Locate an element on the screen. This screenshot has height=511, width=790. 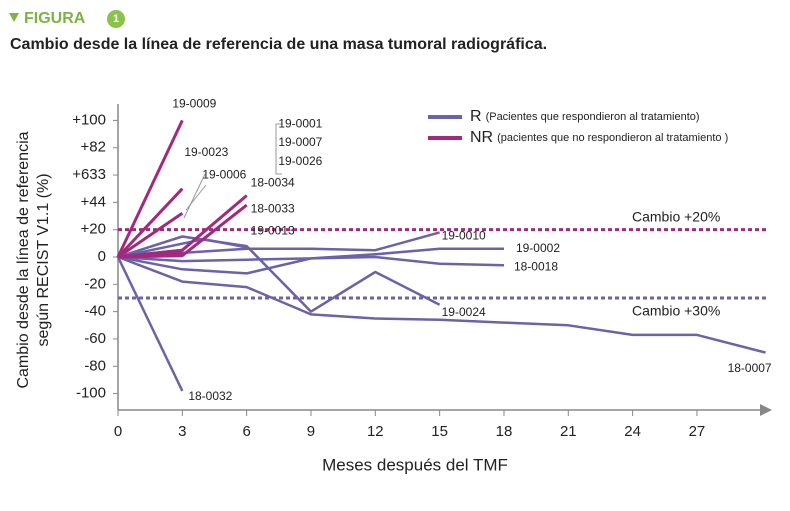
label-connectors is located at coordinates (232, 171).